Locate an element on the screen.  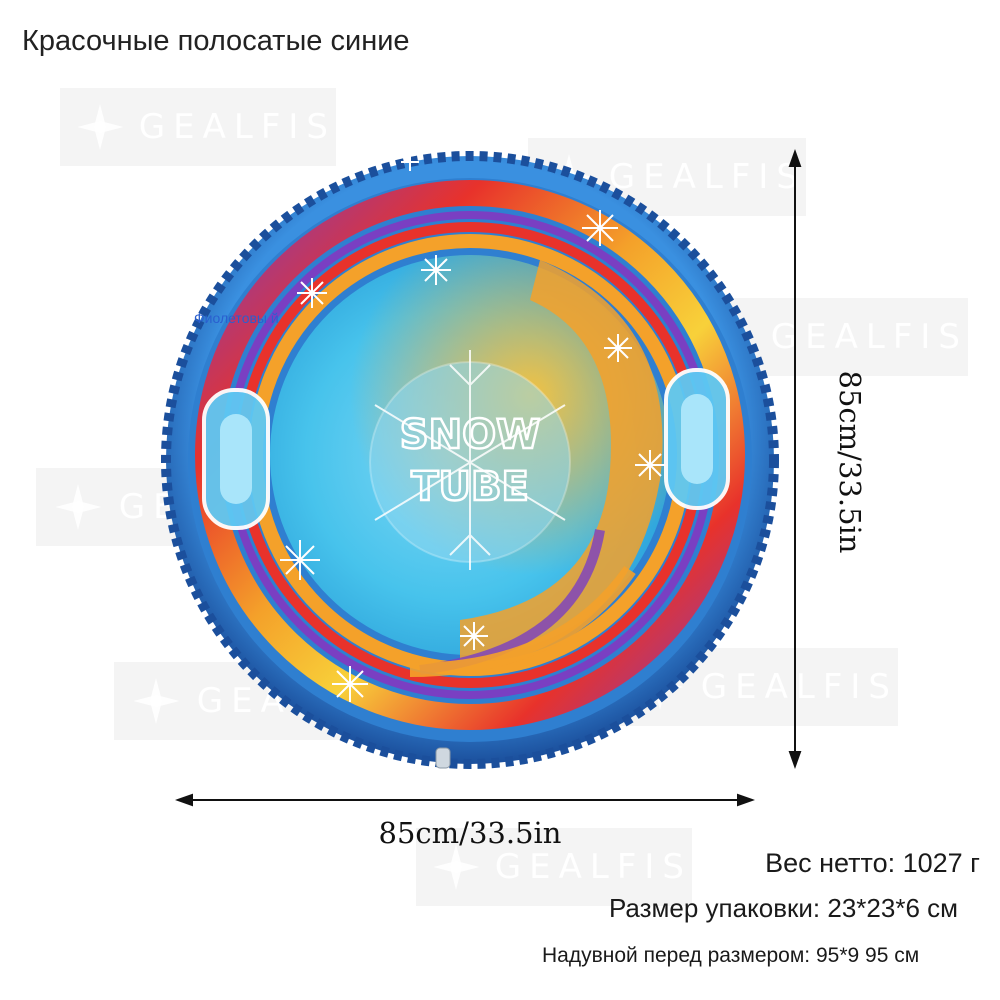
variant-tag: Фиолетовы й is located at coordinates (236, 318).